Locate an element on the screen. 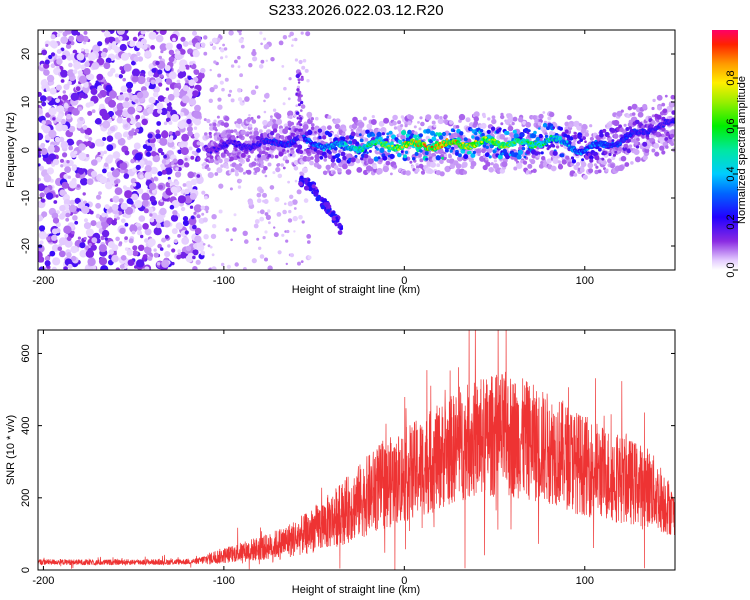  y-tick-label: -20 is located at coordinates (26, 246).